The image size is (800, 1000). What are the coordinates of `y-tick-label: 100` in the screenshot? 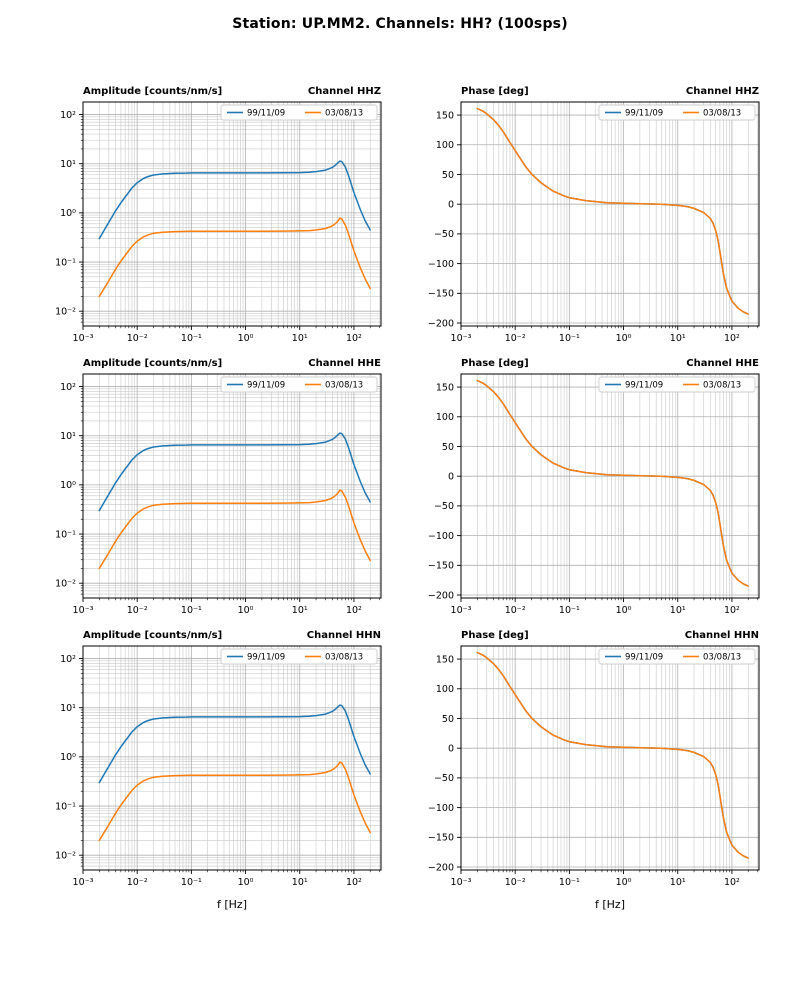 It's located at (445, 417).